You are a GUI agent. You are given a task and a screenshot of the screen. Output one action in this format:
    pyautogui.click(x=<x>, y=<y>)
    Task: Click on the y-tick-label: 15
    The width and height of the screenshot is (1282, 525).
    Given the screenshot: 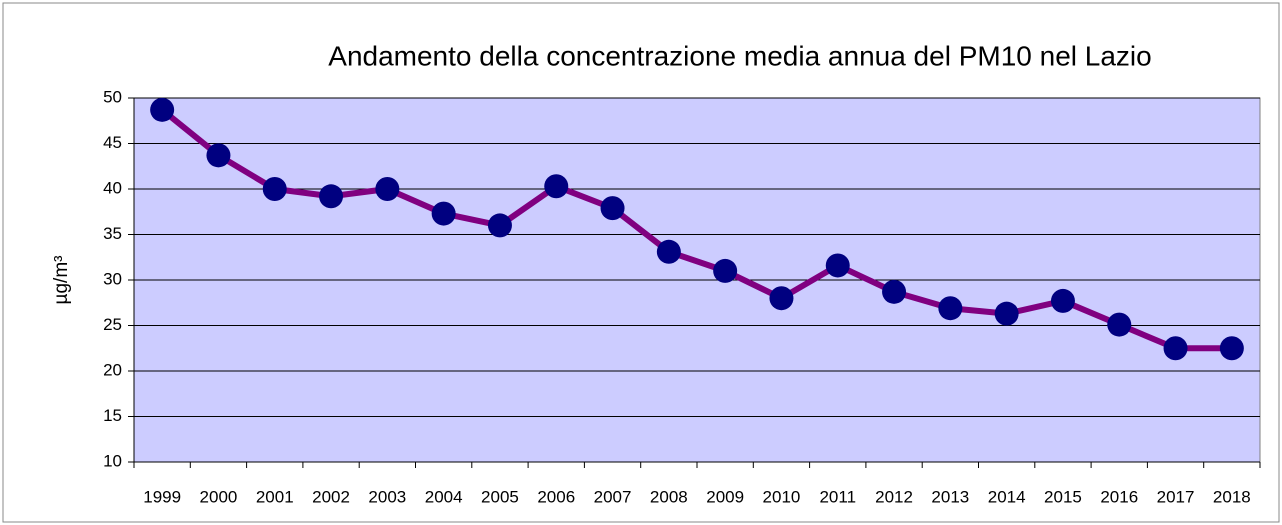 What is the action you would take?
    pyautogui.click(x=112, y=415)
    